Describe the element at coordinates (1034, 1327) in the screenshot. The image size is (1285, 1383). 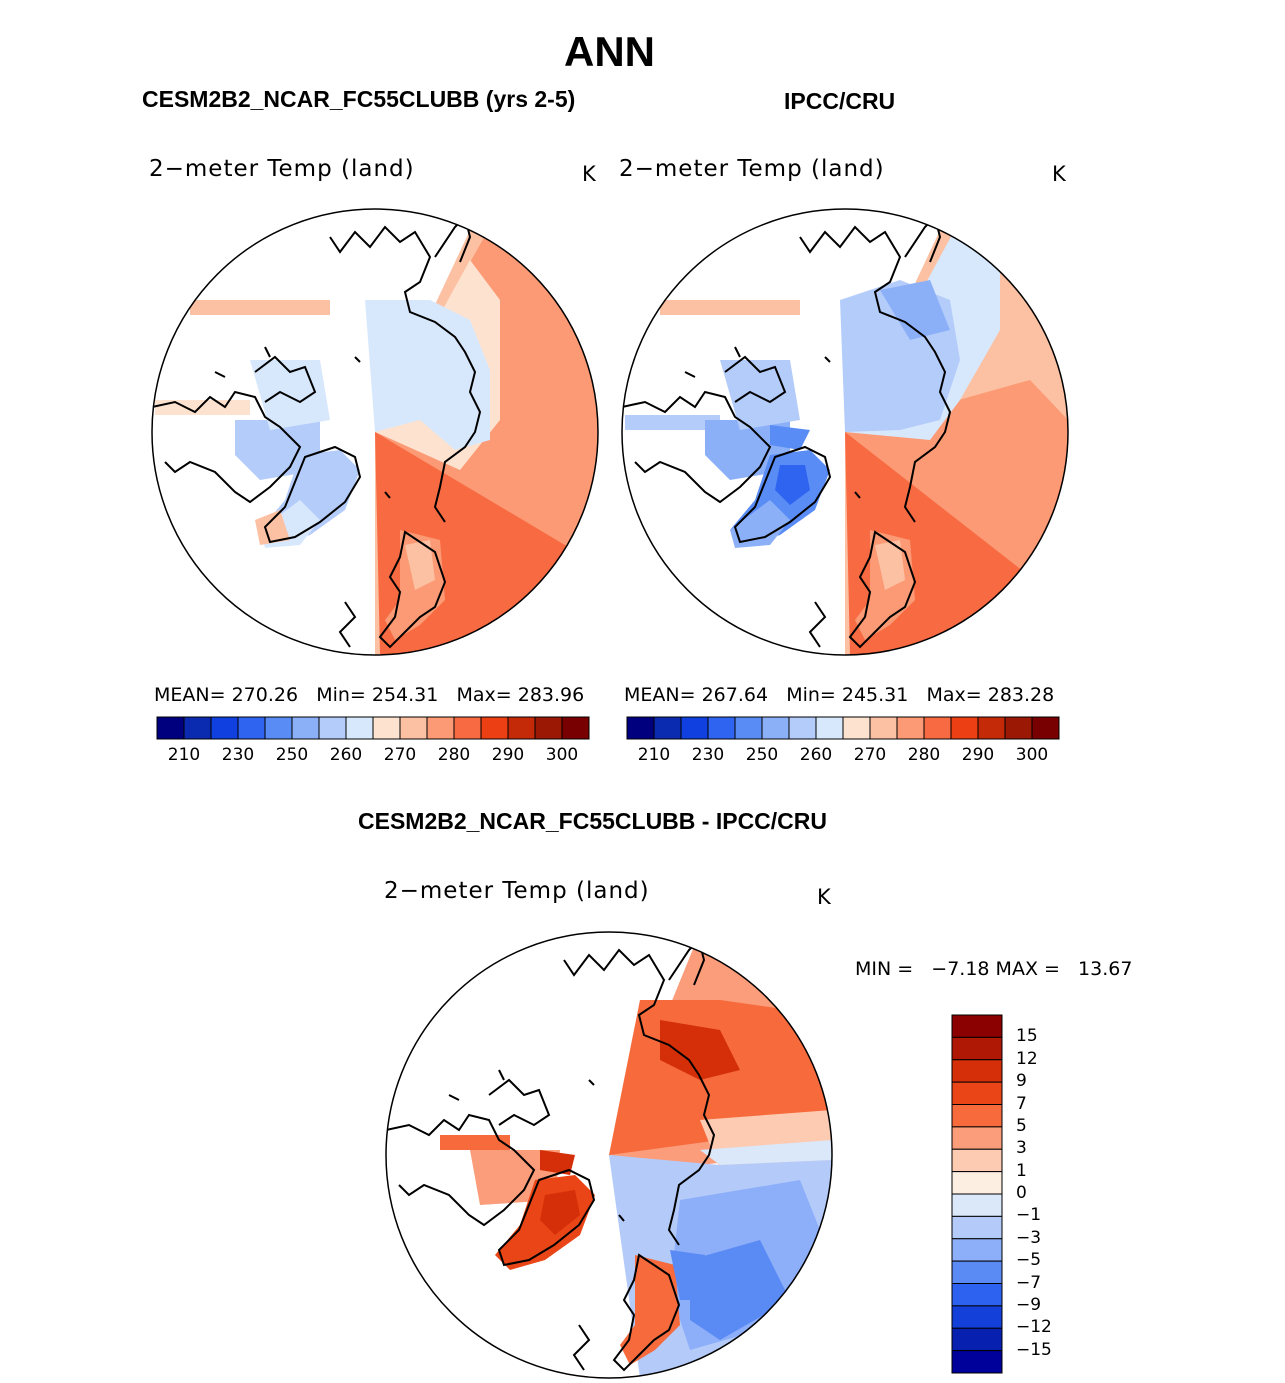
I see `panel3-colorbar-tick: −12` at that location.